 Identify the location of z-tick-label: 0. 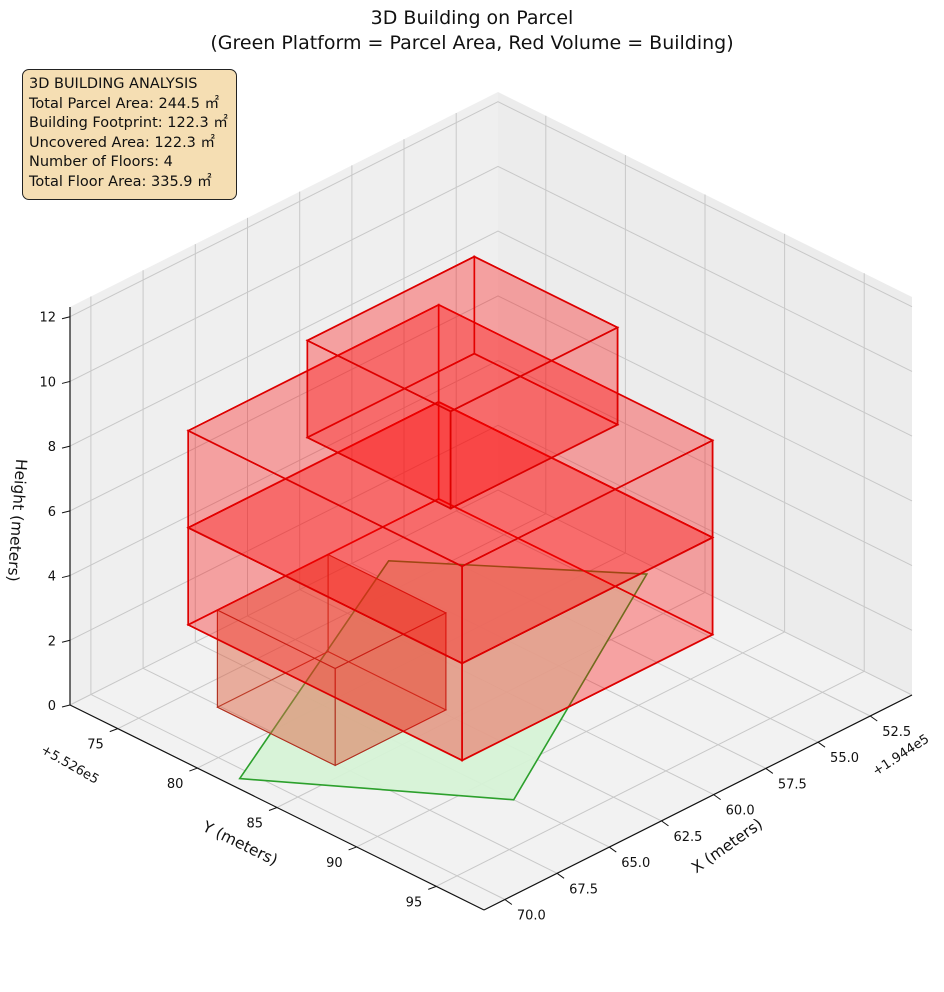
(52, 706).